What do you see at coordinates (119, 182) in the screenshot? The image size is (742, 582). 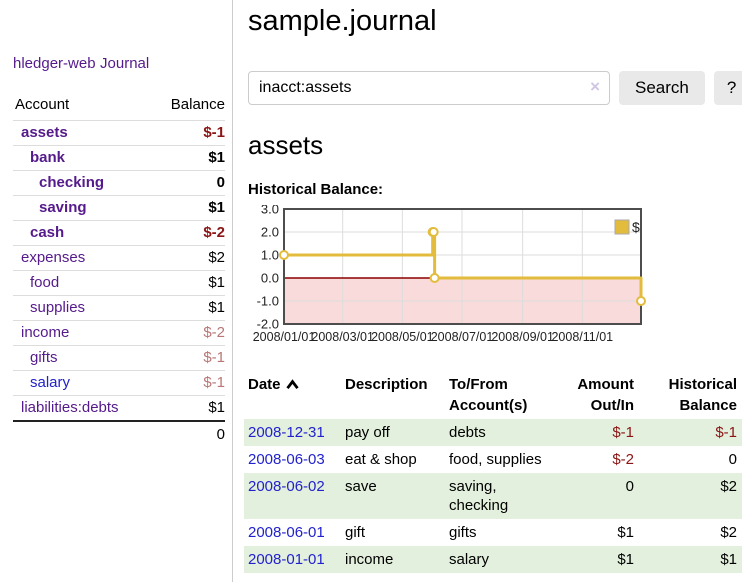 I see `account-row: checking 0` at bounding box center [119, 182].